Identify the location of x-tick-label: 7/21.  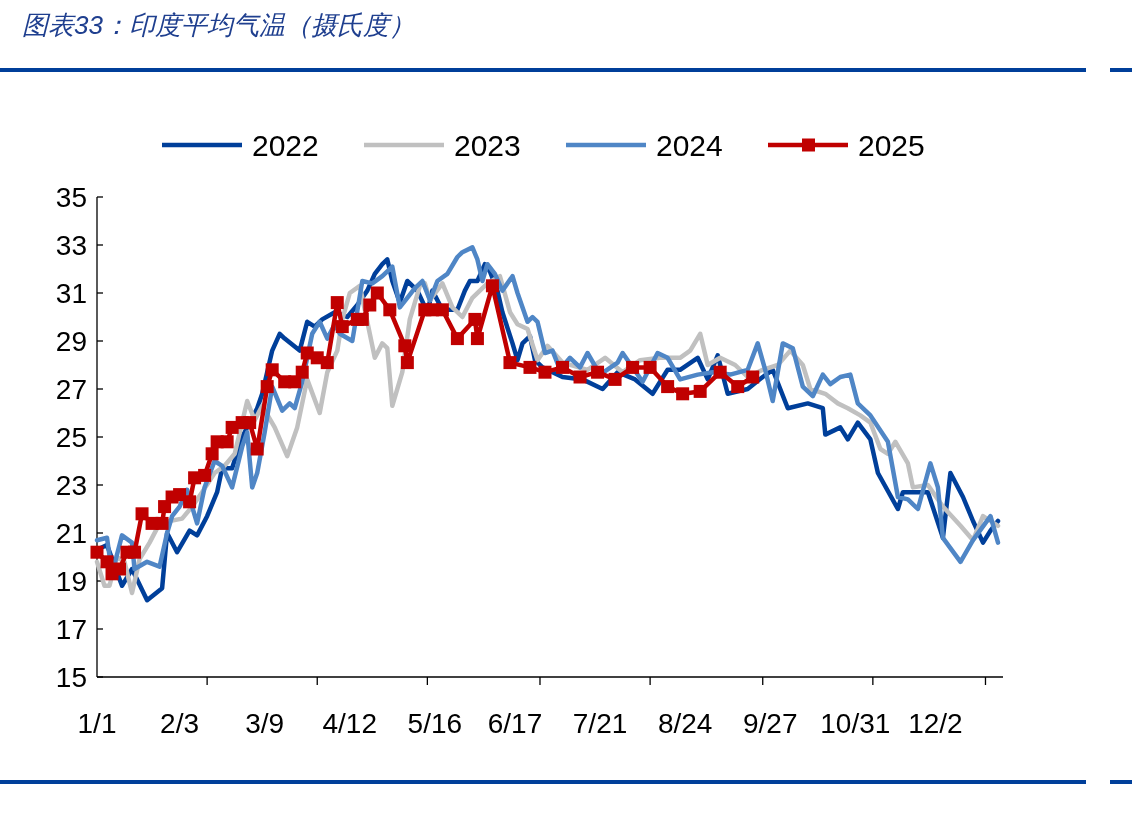
(600, 723).